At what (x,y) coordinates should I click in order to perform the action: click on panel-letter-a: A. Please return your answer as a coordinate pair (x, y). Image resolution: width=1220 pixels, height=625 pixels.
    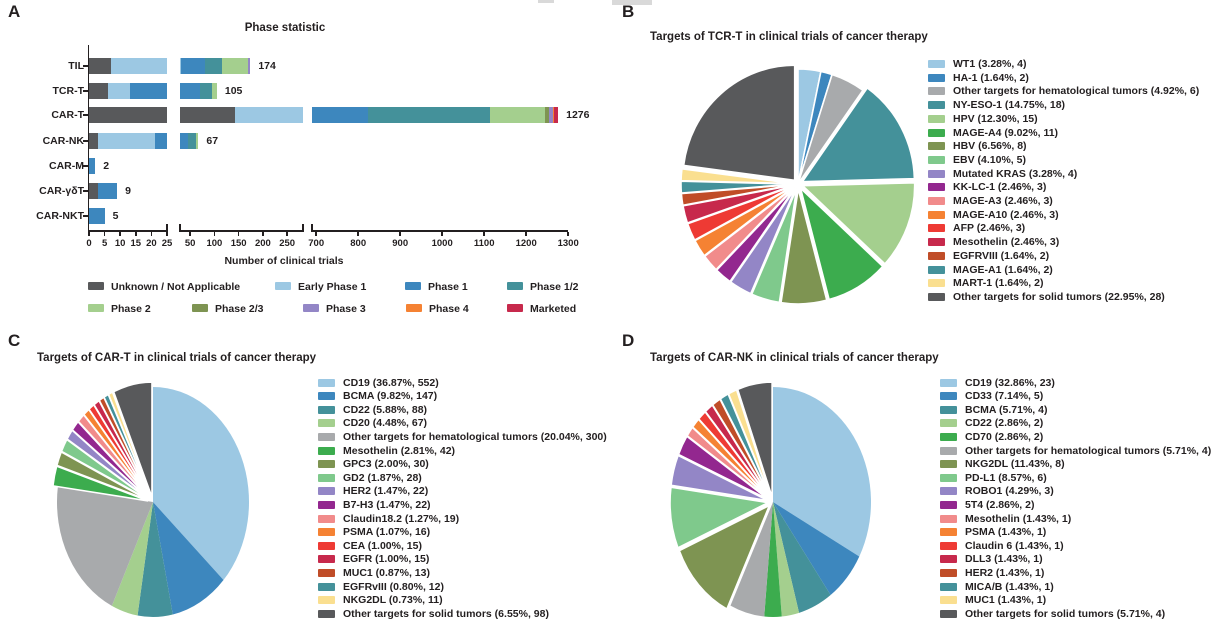
    Looking at the image, I should click on (14, 11).